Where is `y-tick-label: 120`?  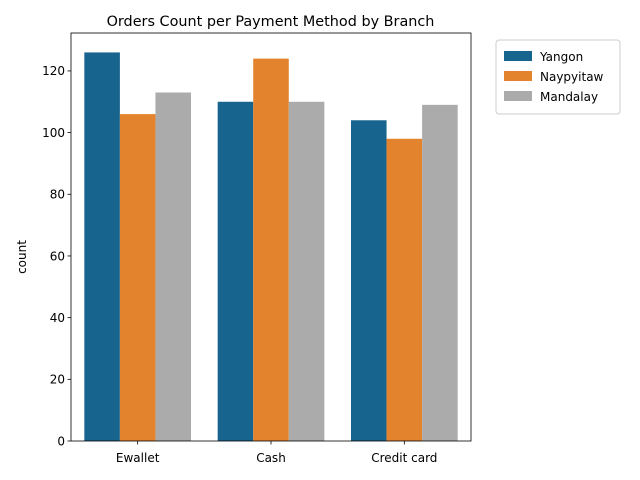
y-tick-label: 120 is located at coordinates (53, 71).